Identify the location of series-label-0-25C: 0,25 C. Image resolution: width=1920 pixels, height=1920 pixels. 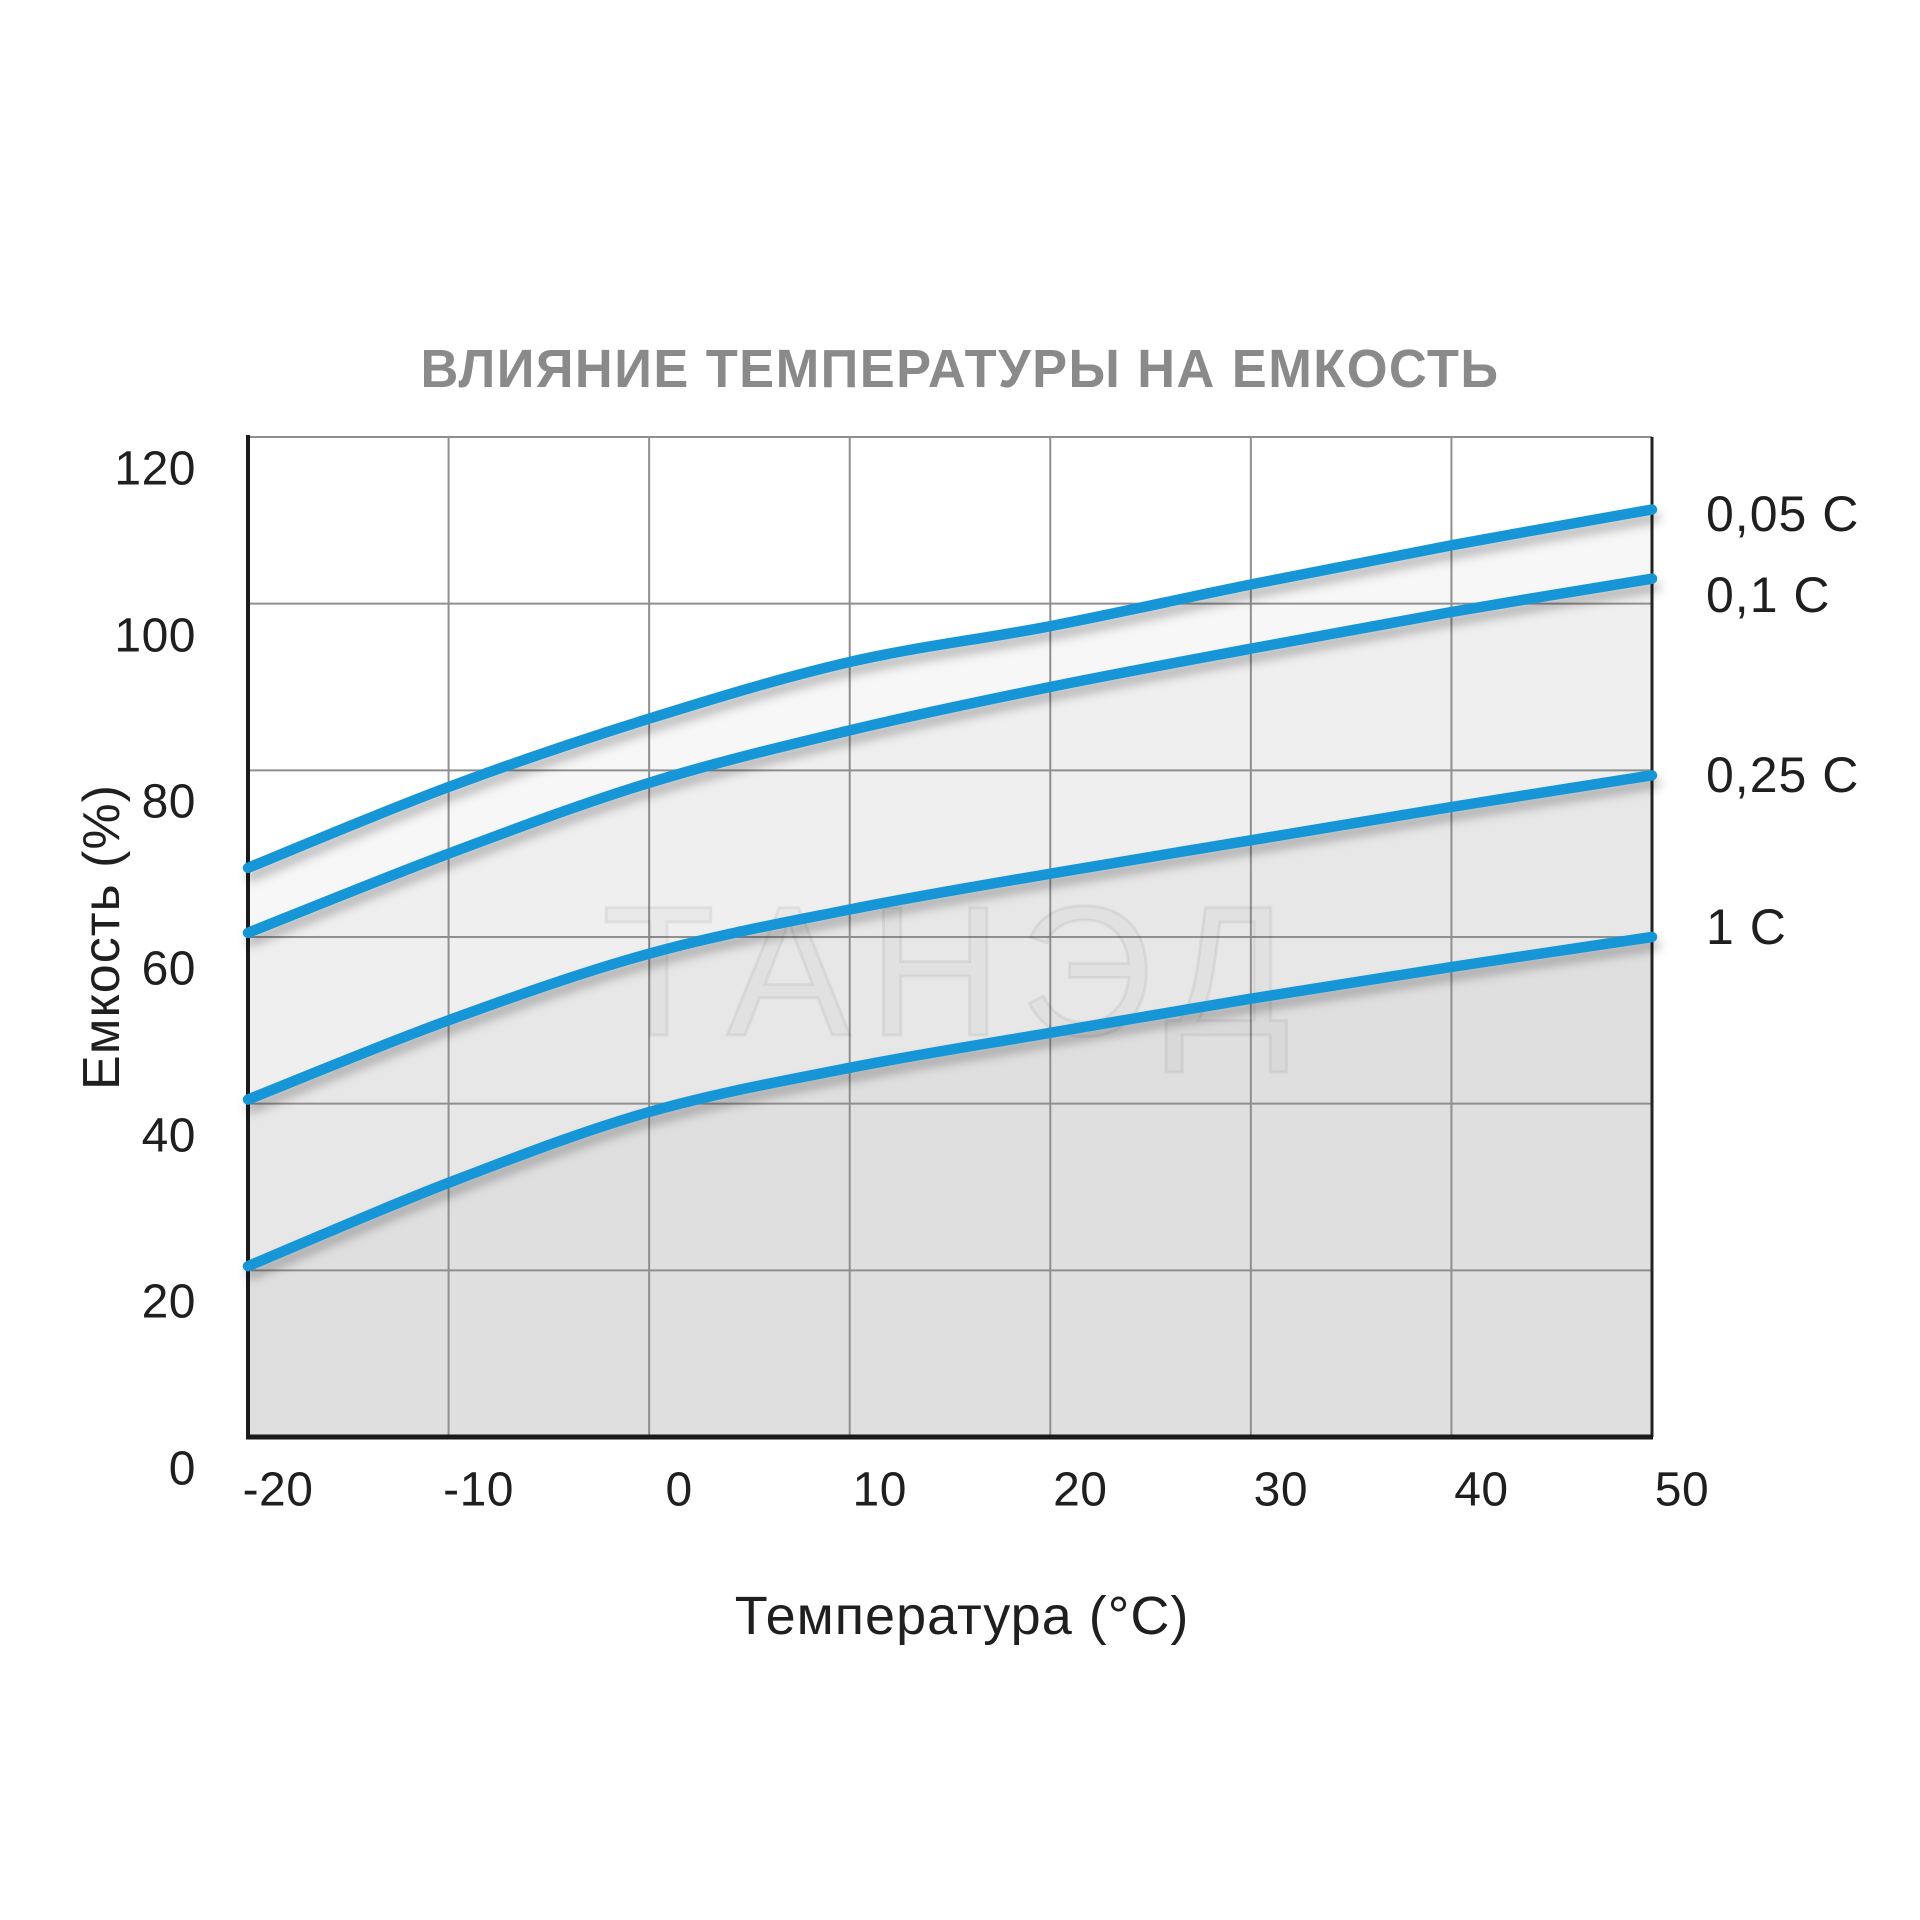
(1783, 775).